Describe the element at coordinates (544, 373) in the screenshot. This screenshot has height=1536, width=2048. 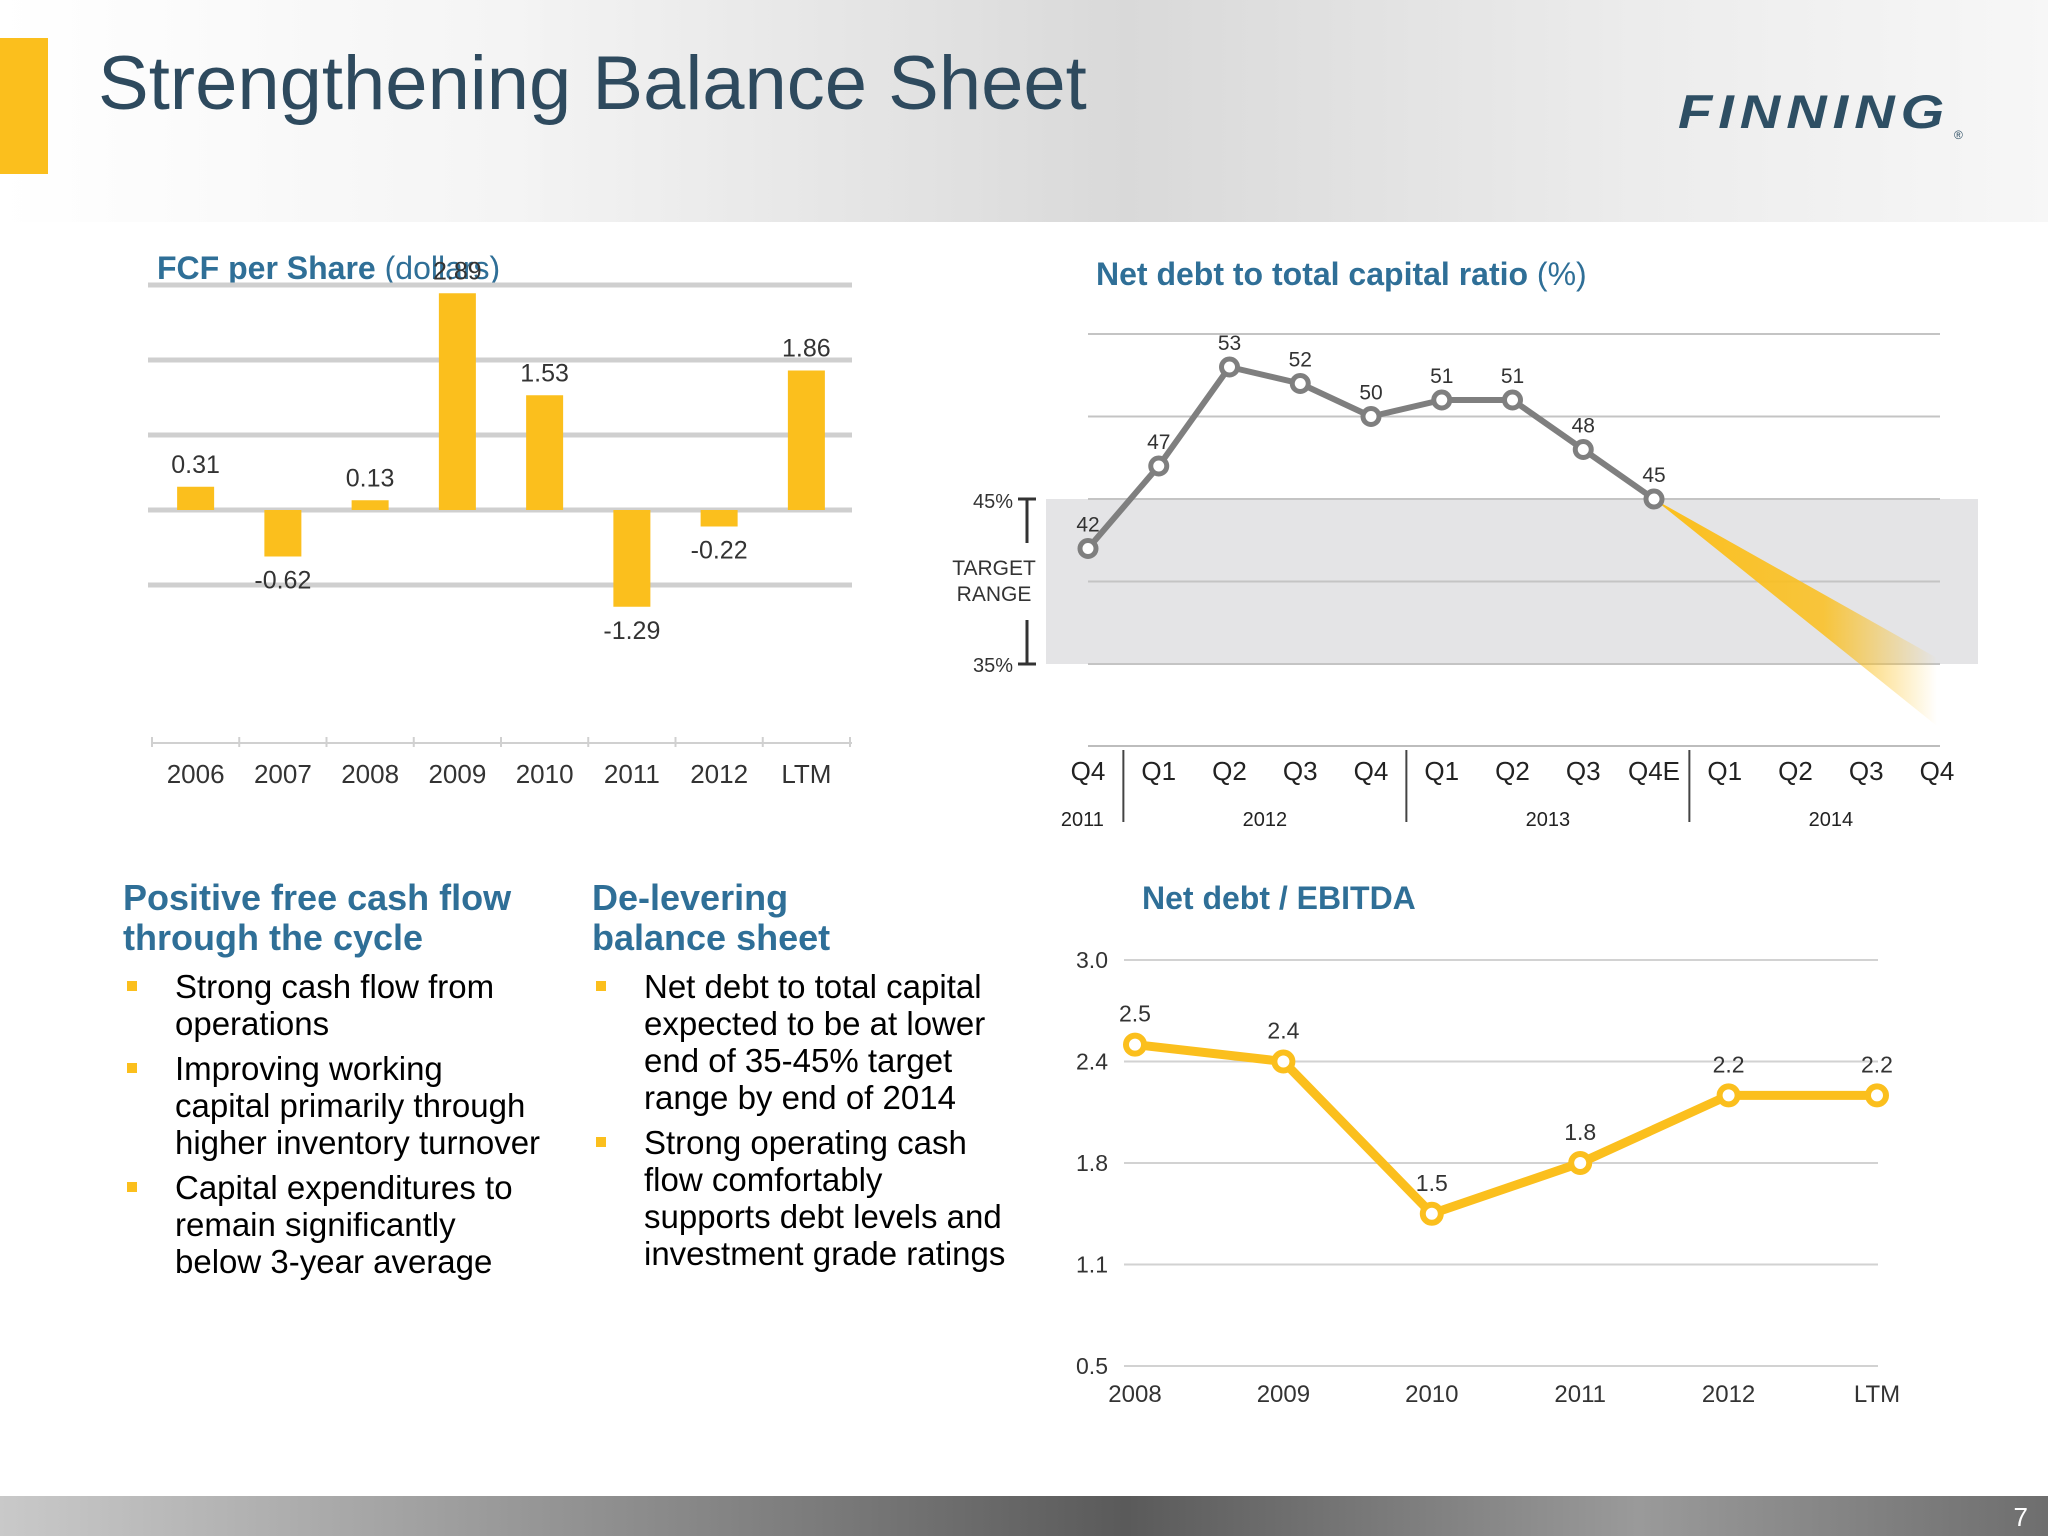
I see `fcf-data-label: 1.53` at that location.